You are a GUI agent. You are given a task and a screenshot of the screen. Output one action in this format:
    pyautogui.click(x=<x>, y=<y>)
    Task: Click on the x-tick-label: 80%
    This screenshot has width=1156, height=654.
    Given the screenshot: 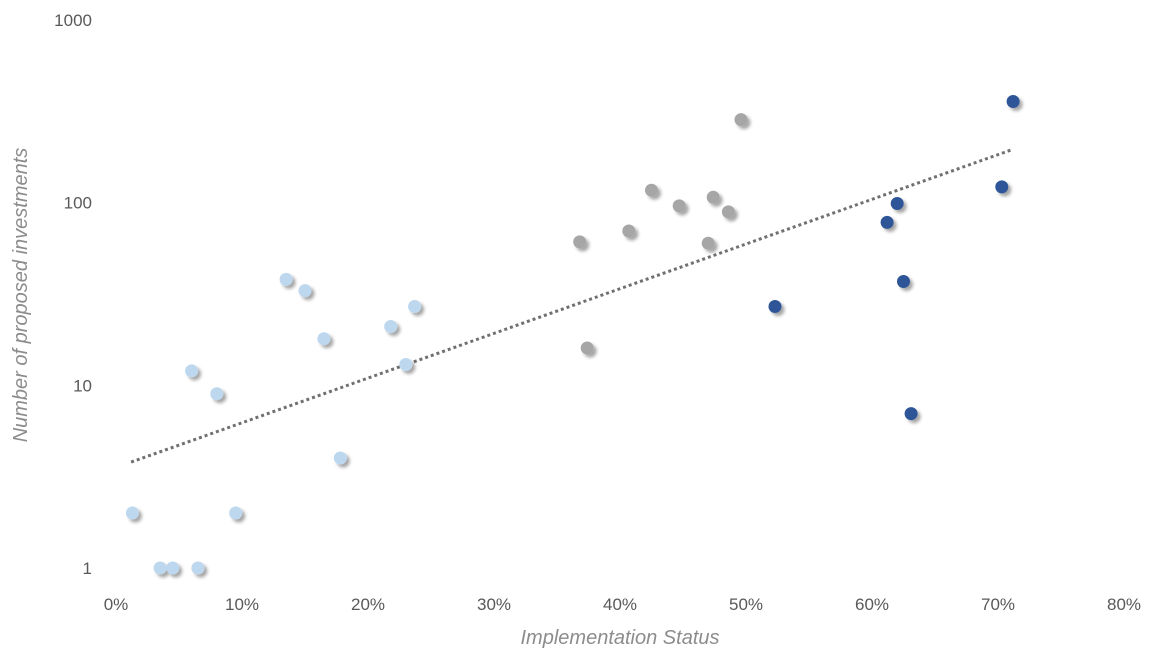 What is the action you would take?
    pyautogui.click(x=1124, y=604)
    